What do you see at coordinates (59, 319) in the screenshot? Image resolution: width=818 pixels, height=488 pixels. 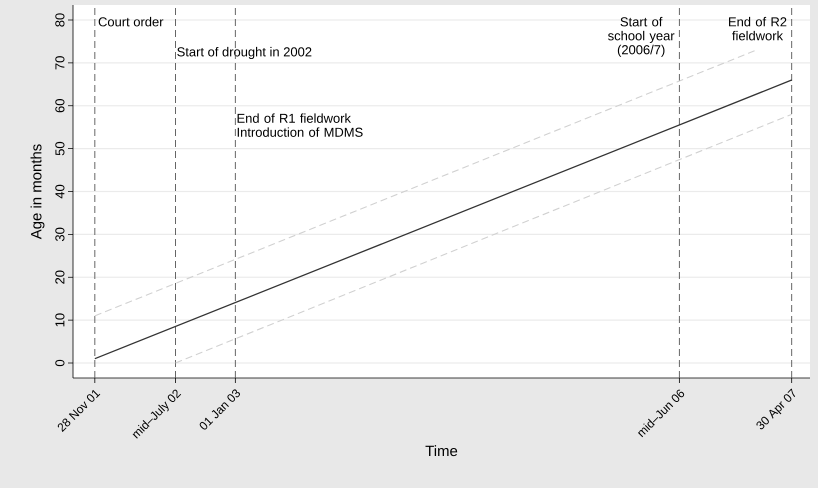 I see `y-tick-label: 10` at bounding box center [59, 319].